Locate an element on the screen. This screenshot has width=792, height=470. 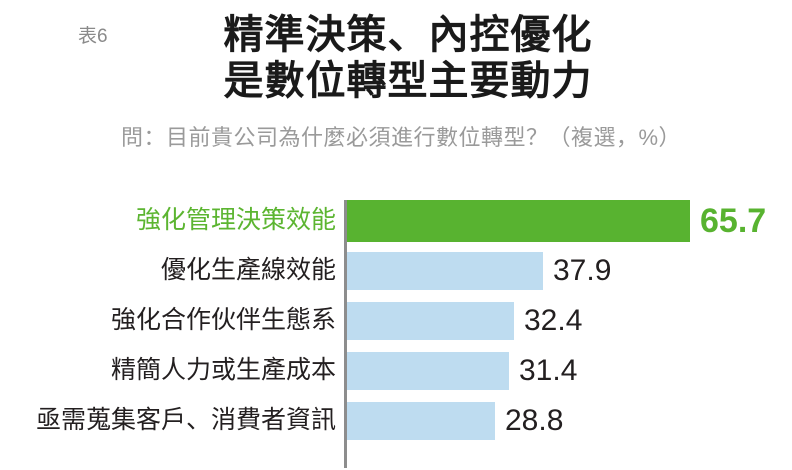
bar-value-label: 37.9 is located at coordinates (582, 270).